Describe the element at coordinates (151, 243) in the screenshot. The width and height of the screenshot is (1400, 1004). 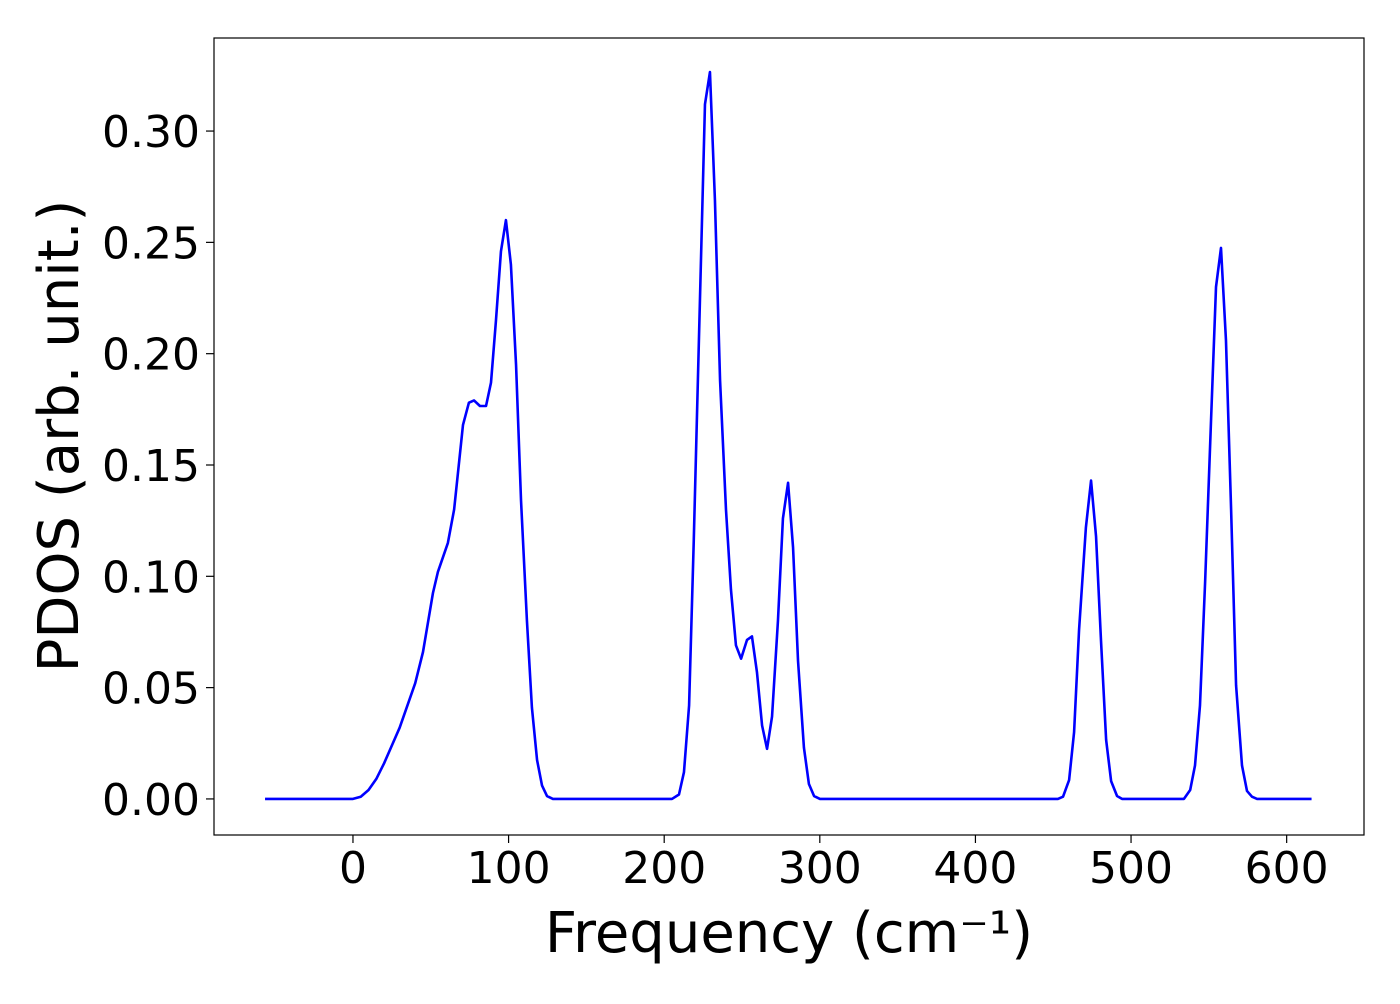
I see `y-tick-label: 0.25` at that location.